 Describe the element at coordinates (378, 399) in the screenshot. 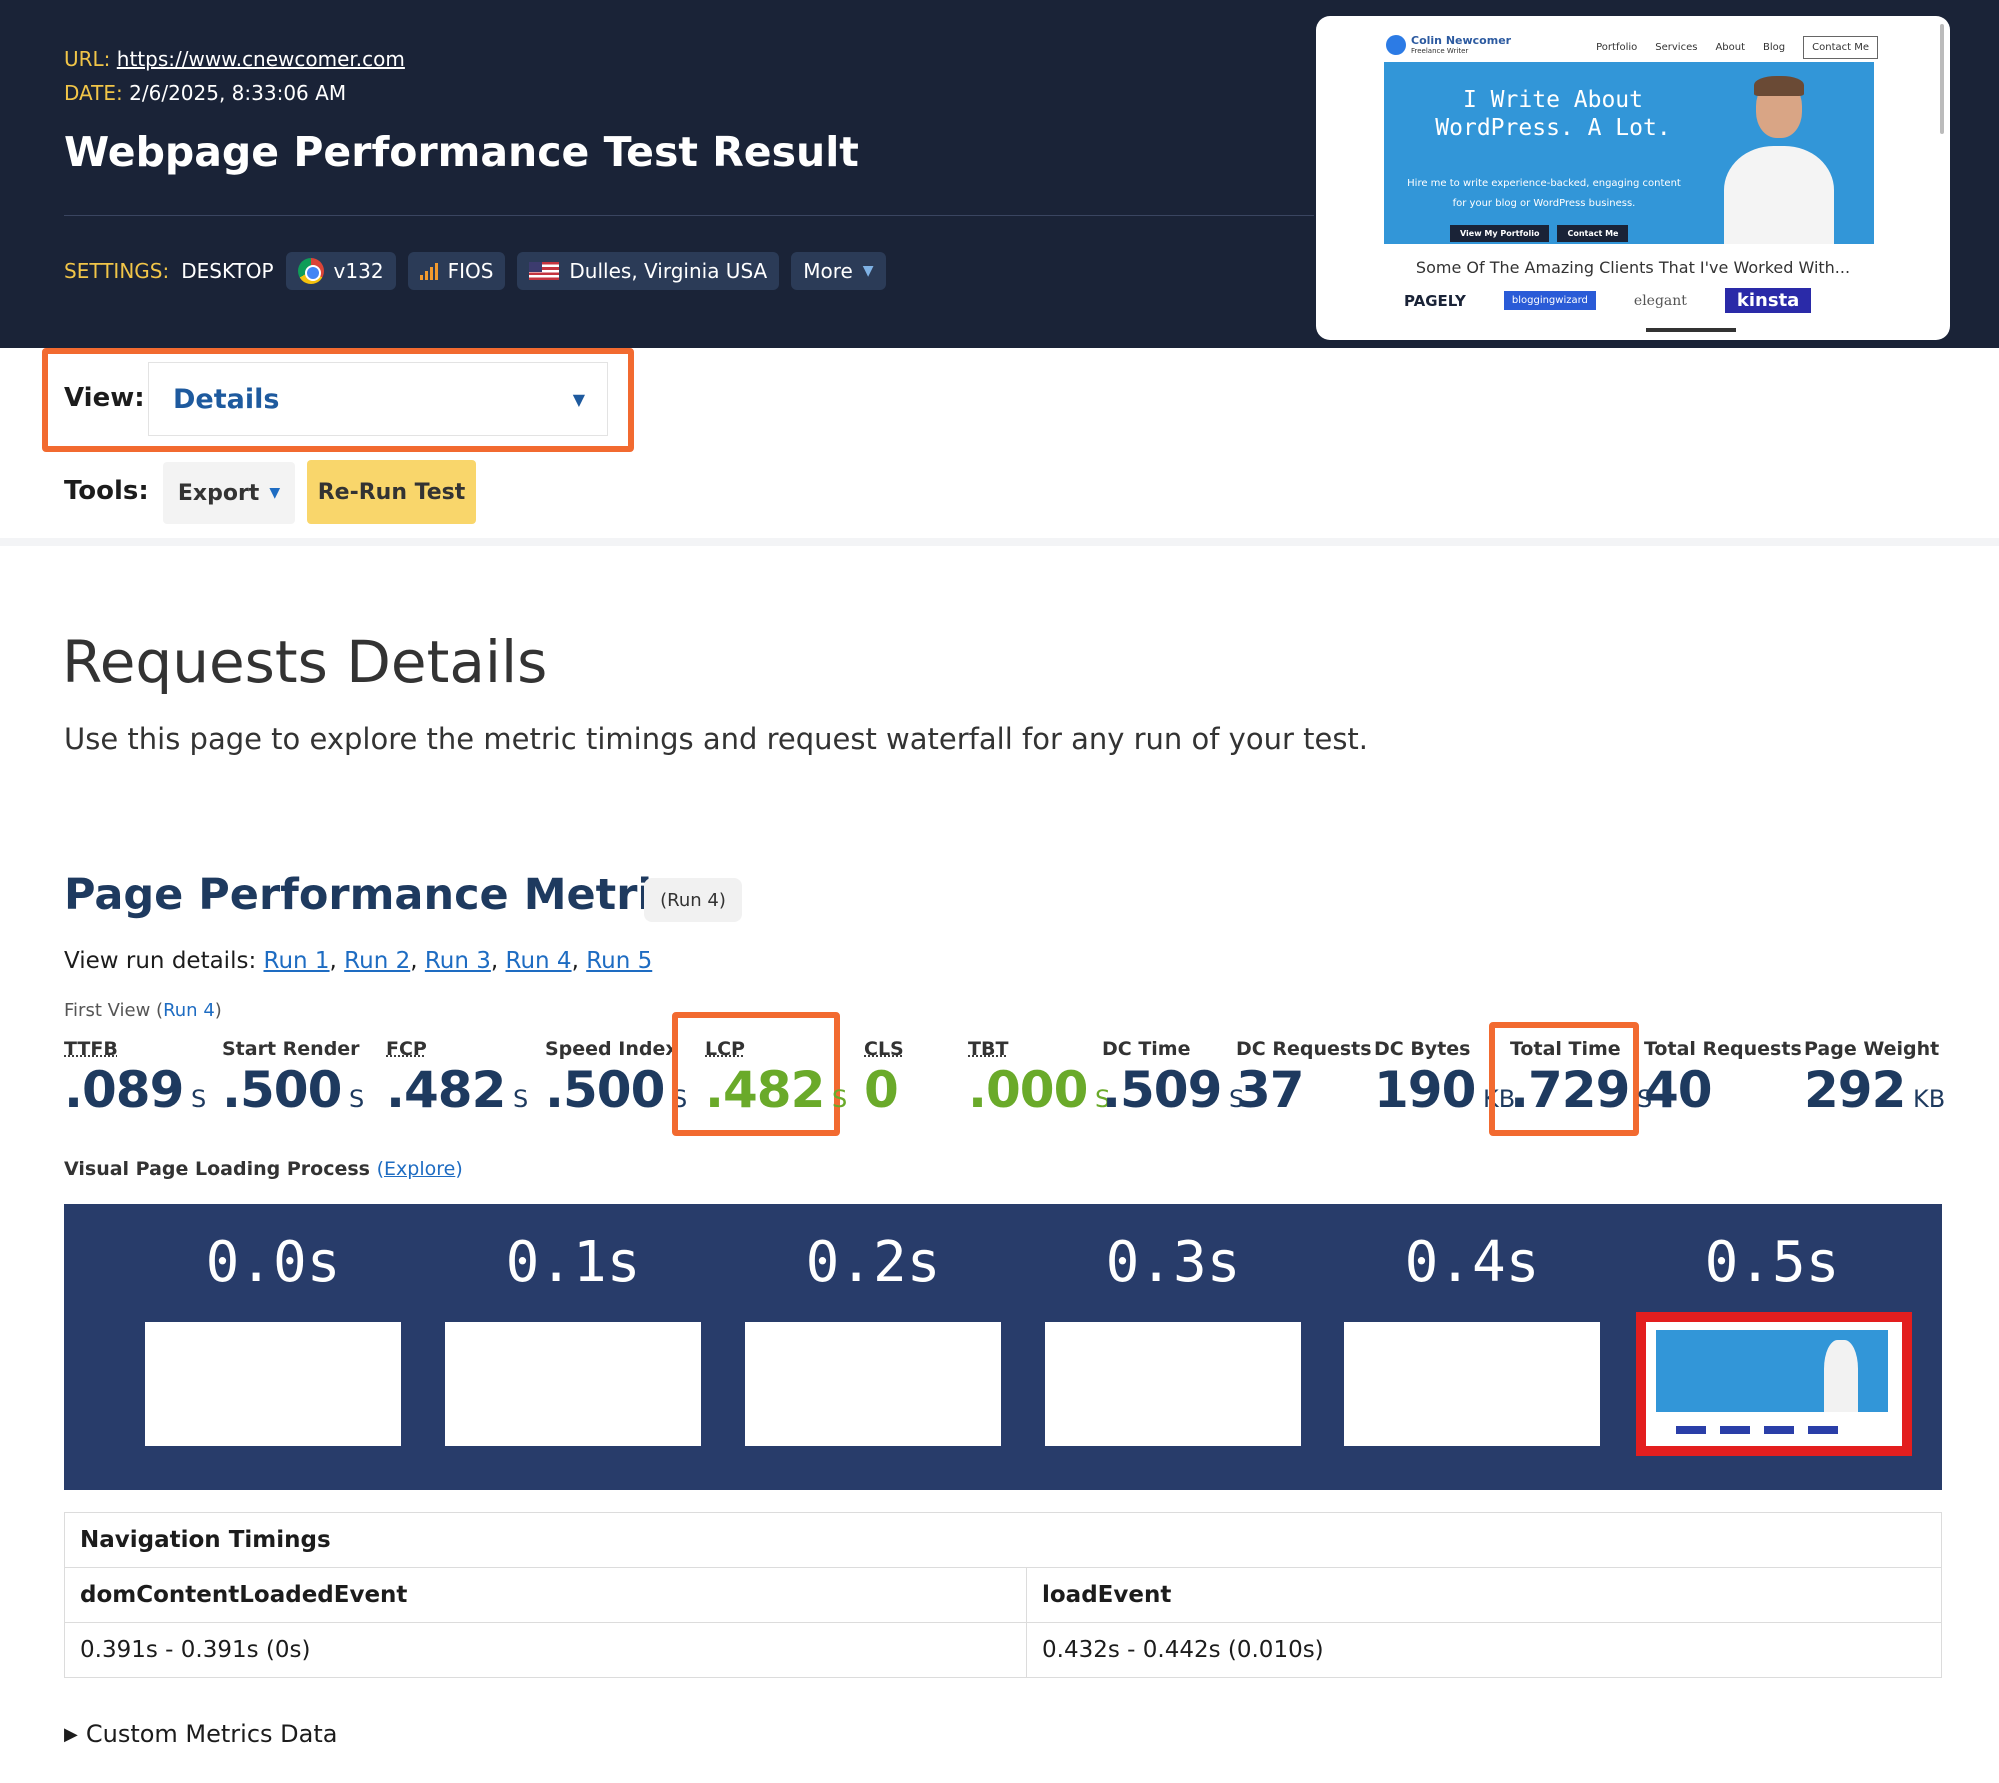

I see `view-select: Details ▼` at that location.